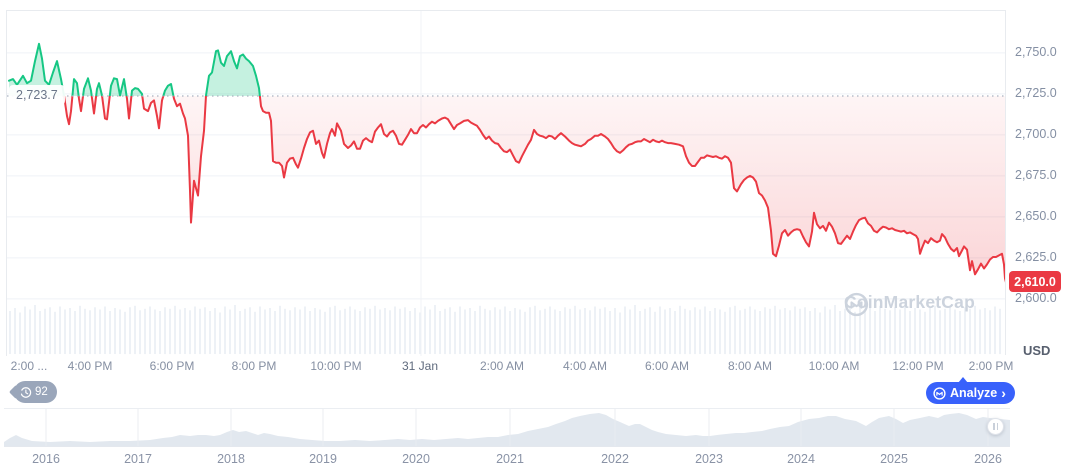 Image resolution: width=1072 pixels, height=470 pixels. I want to click on navigator-area, so click(507, 429).